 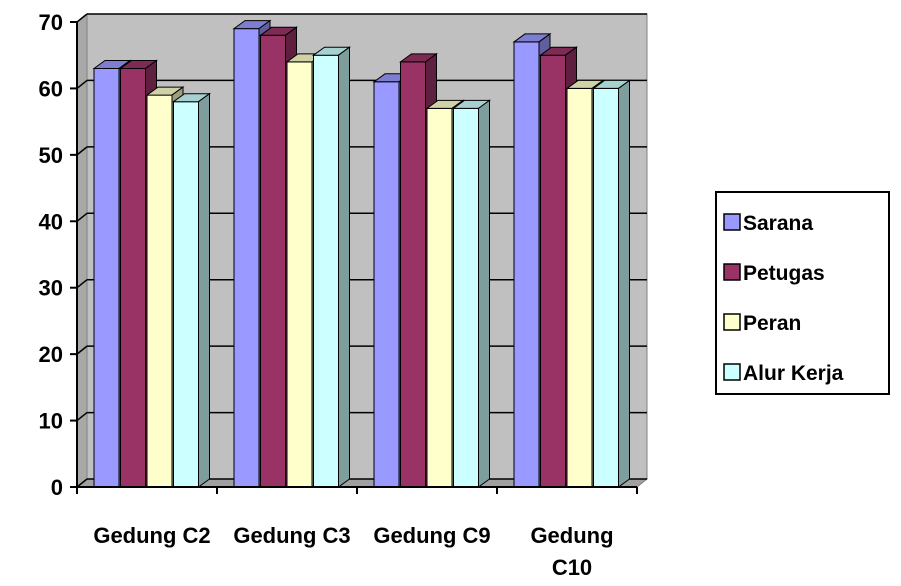 I want to click on y-tick-label: 50, so click(x=51, y=155).